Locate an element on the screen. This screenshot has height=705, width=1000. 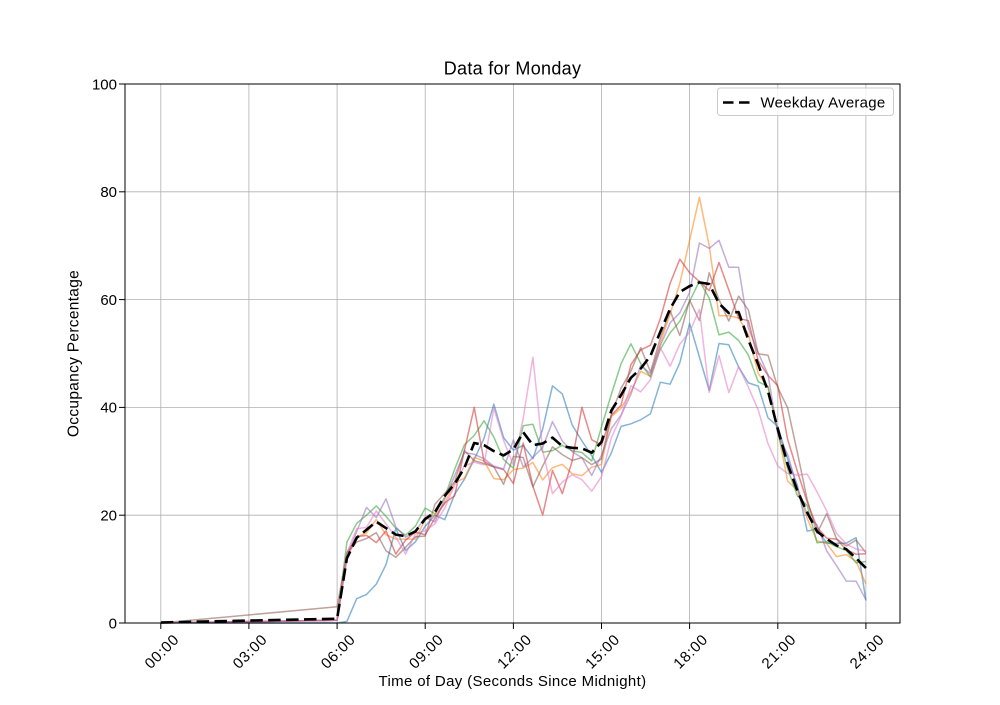
svg-text: Weekday Average is located at coordinates (823, 102).